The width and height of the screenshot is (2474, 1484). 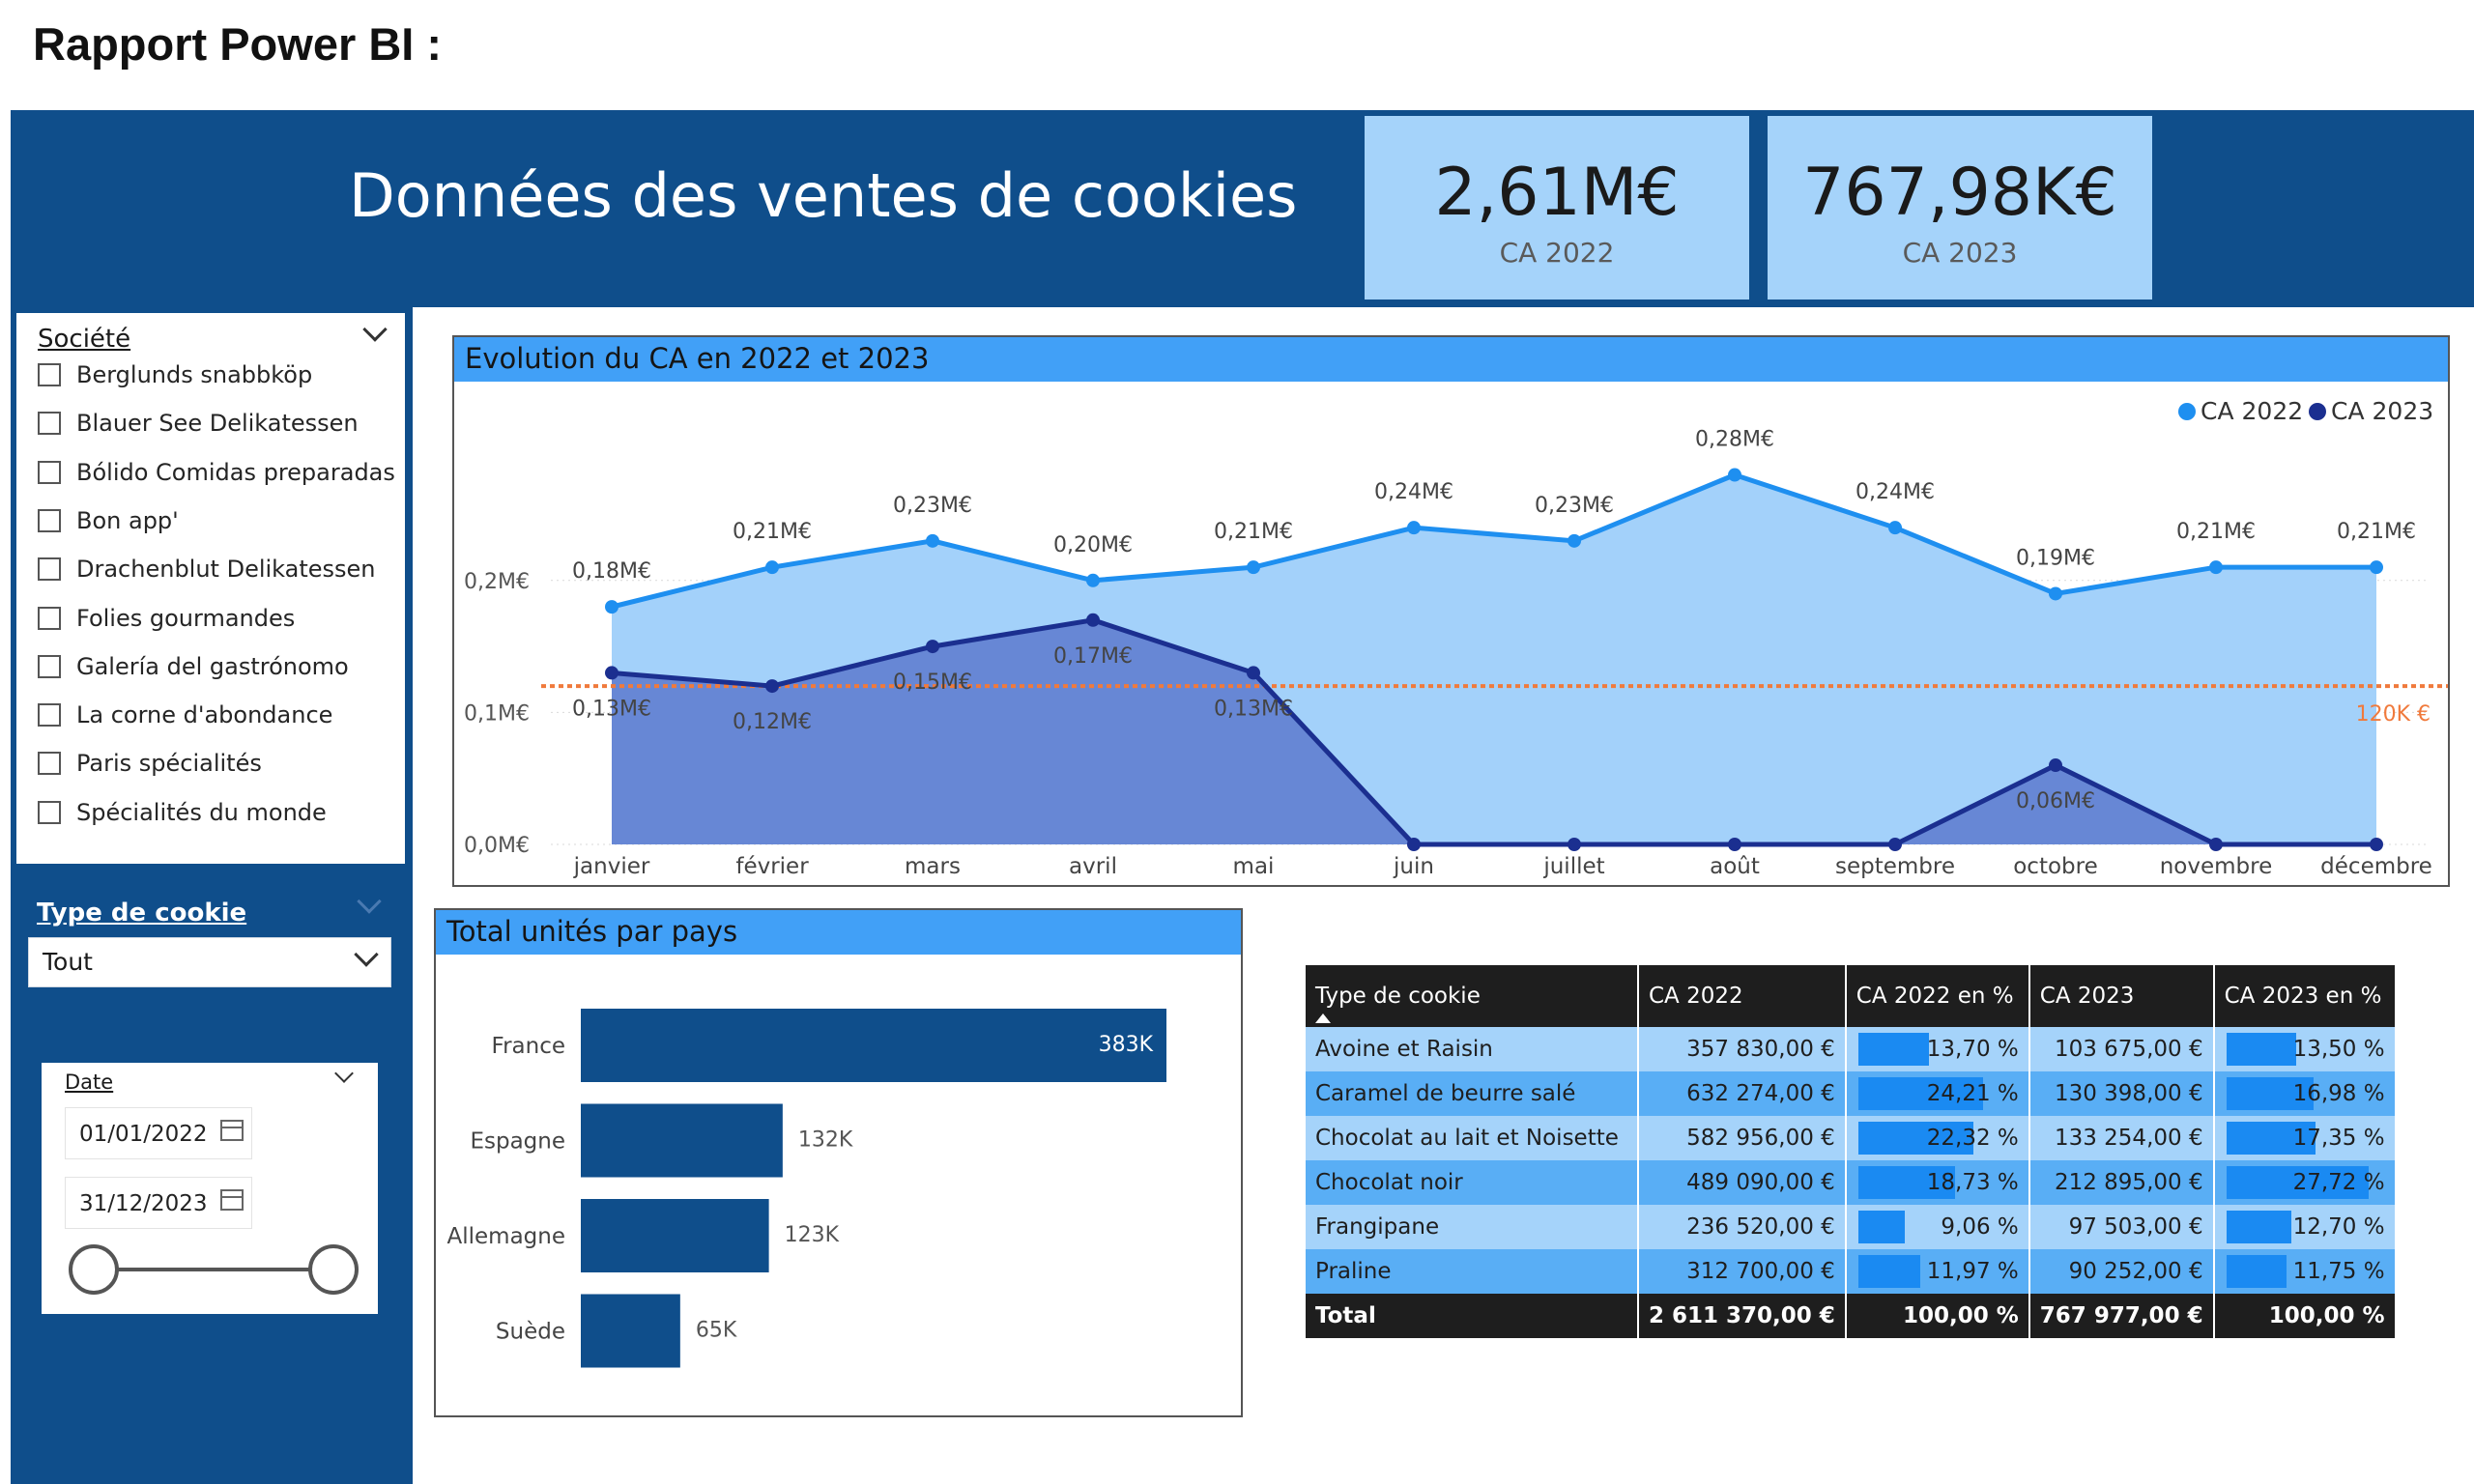 I want to click on sort-ascending-icon, so click(x=1323, y=1018).